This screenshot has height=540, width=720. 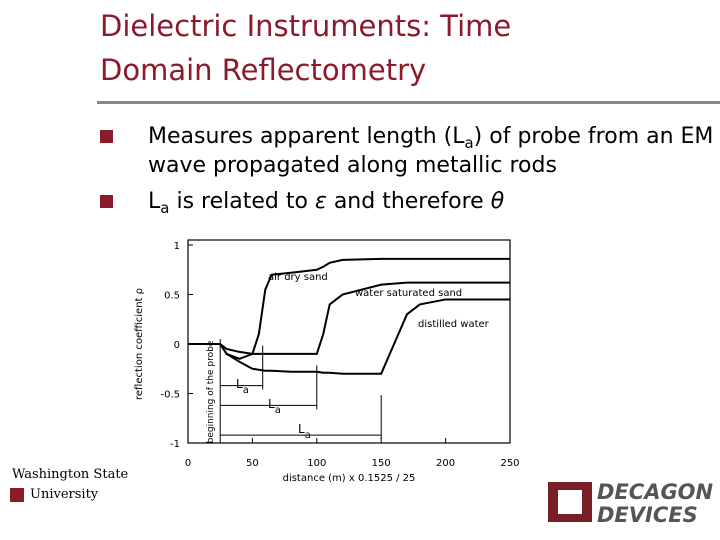 I want to click on x-tick-label: 250, so click(x=509, y=463).